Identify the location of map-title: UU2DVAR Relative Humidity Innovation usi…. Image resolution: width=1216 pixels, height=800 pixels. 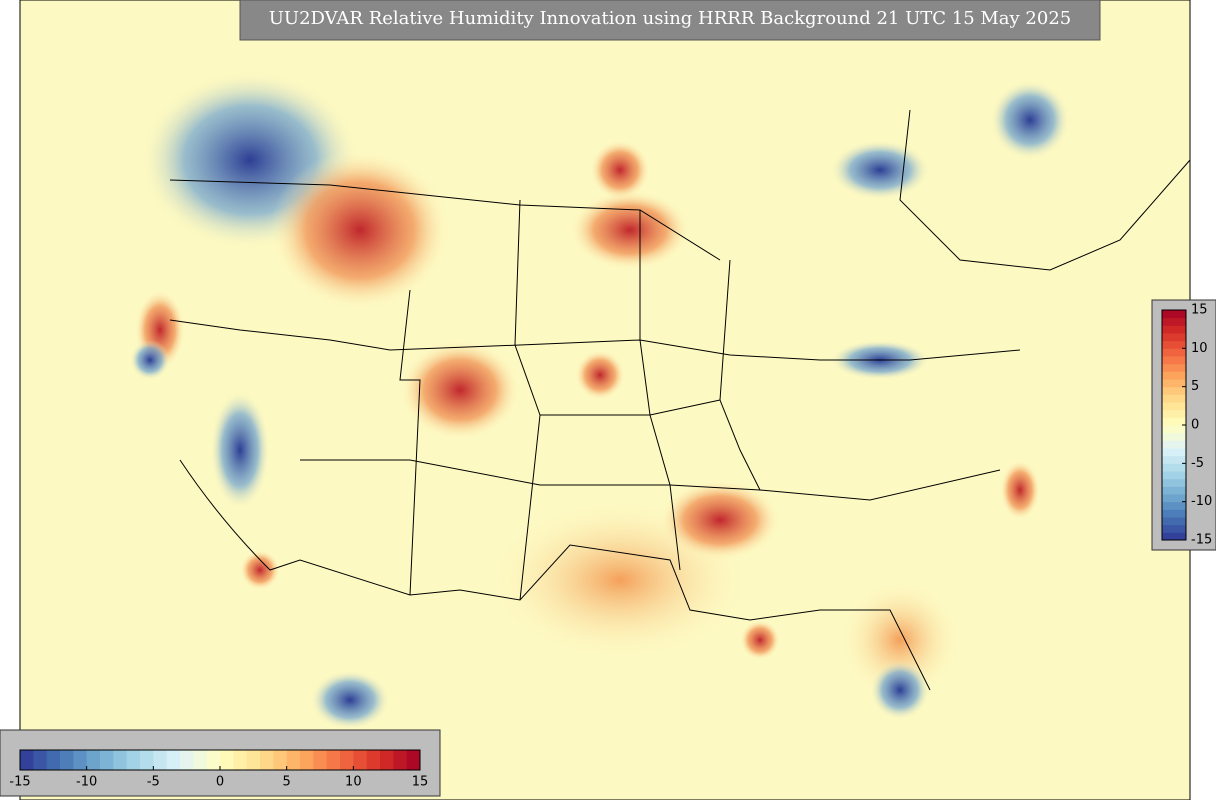
(670, 18).